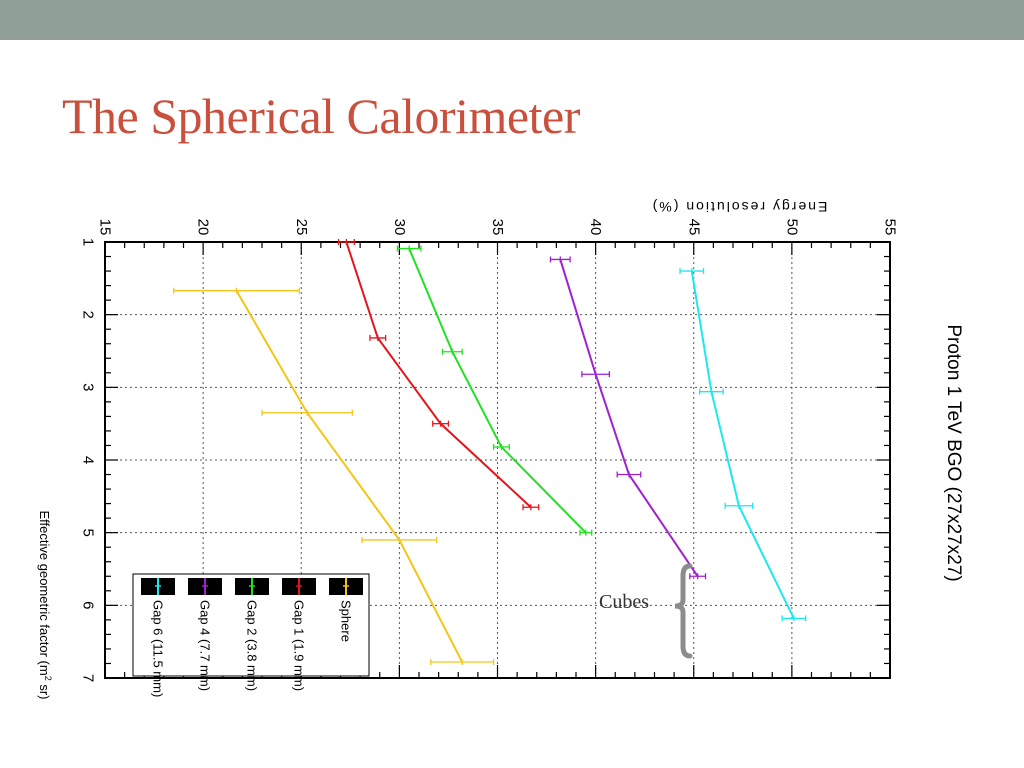 Image resolution: width=1024 pixels, height=768 pixels. I want to click on tick-label-factor: 1, so click(88, 242).